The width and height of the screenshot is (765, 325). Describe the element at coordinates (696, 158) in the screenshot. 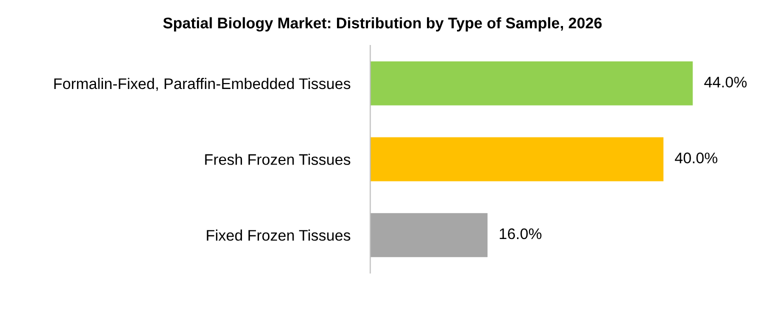

I see `data-label: 40.0%` at that location.